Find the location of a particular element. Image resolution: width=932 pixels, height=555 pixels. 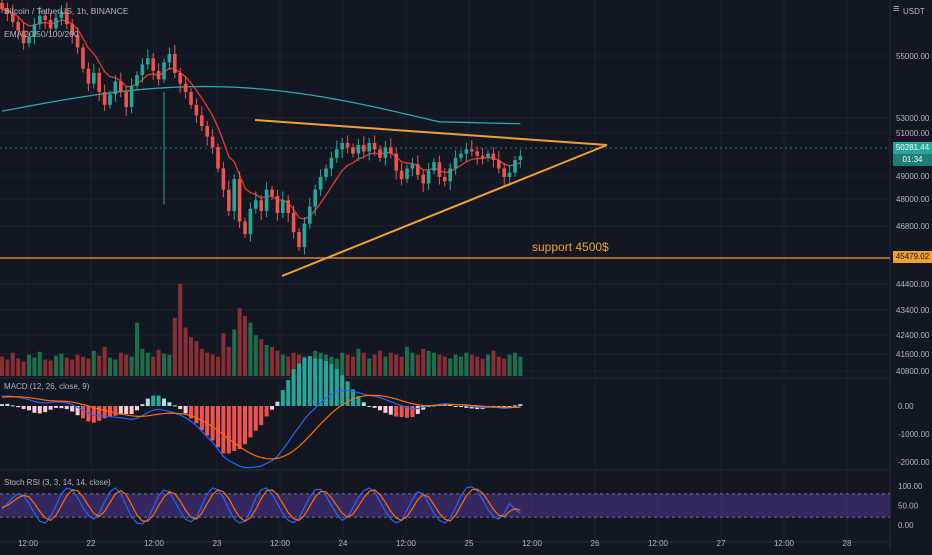

hamburger-icon: ≡ is located at coordinates (896, 9).